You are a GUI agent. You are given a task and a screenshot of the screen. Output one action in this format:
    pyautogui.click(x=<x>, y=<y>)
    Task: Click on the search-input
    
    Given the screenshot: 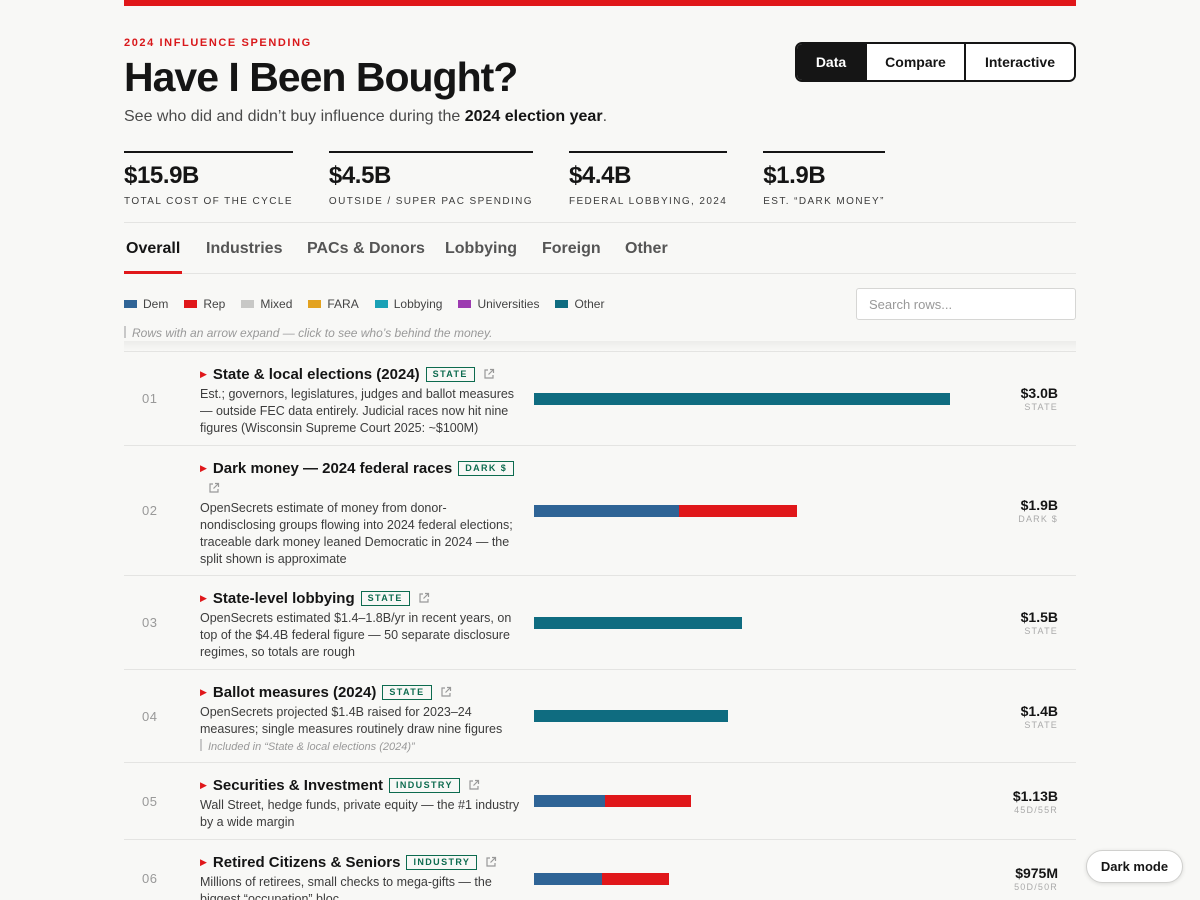 What is the action you would take?
    pyautogui.click(x=966, y=304)
    